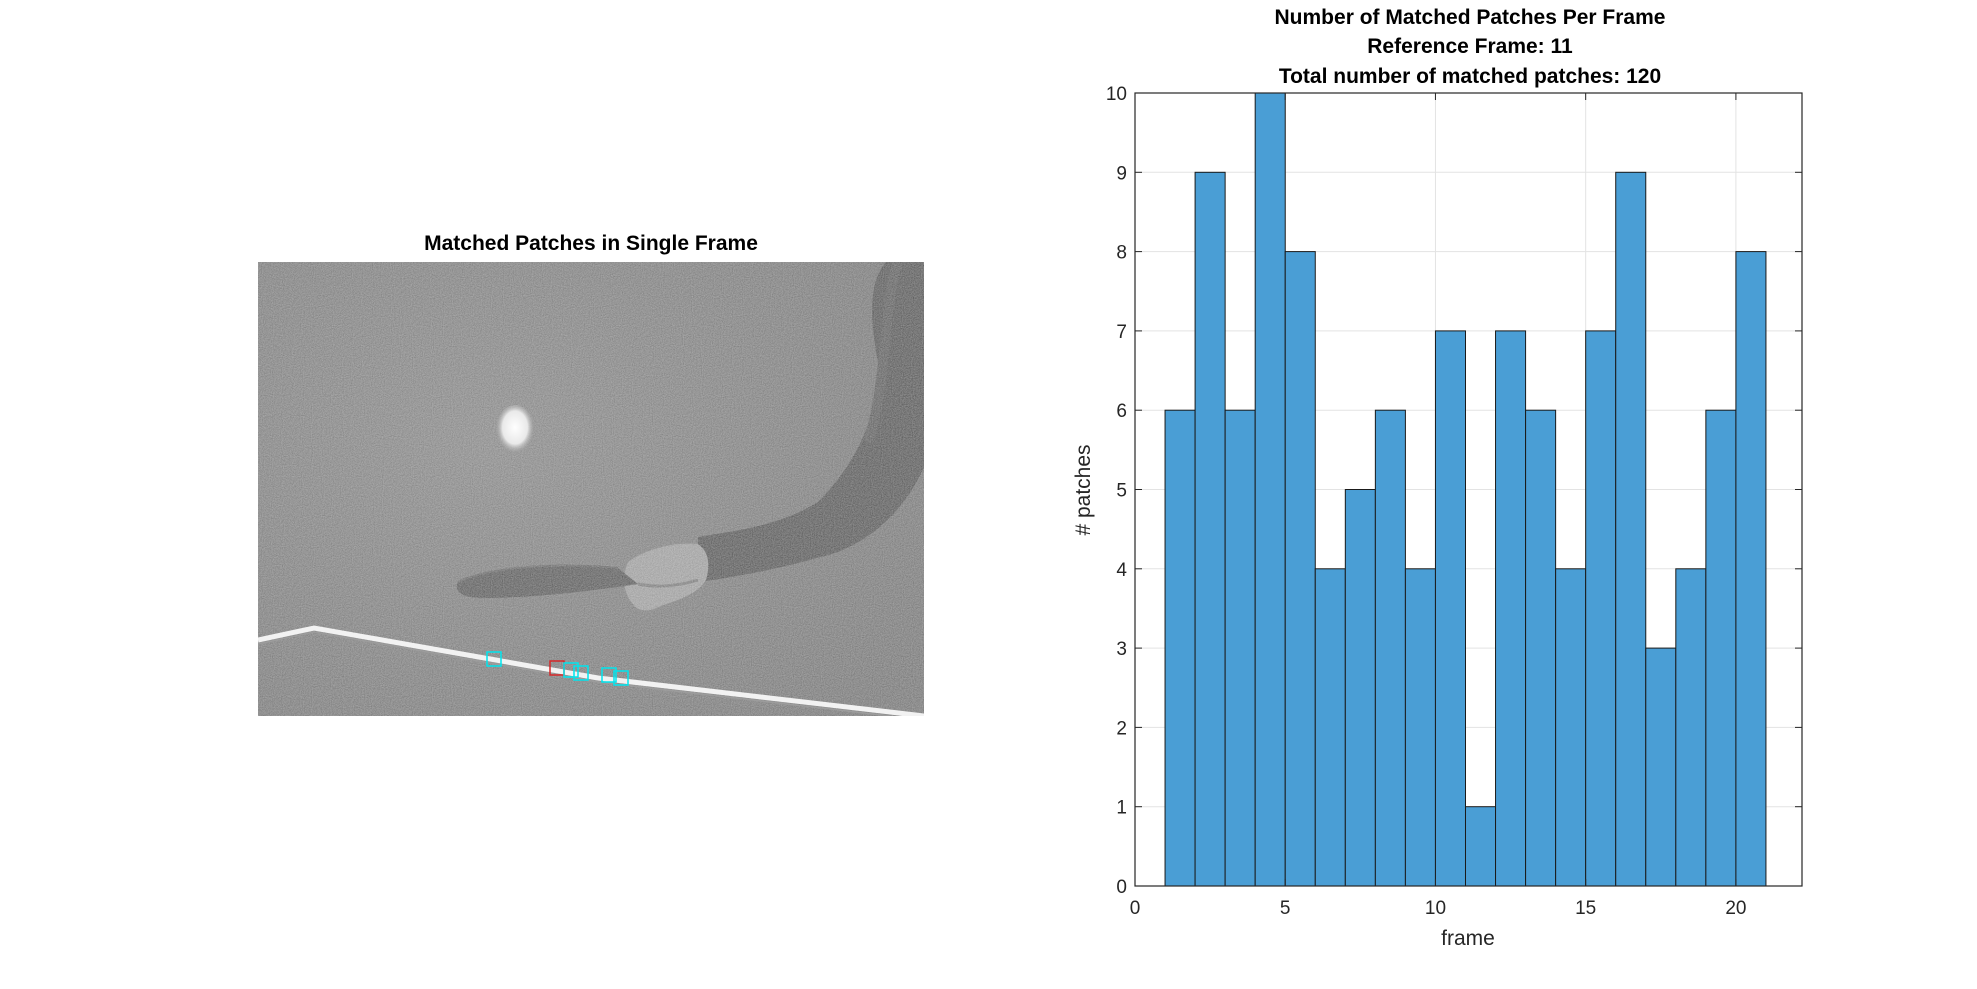 This screenshot has width=1977, height=989. What do you see at coordinates (1121, 808) in the screenshot?
I see `y-tick-label: 1` at bounding box center [1121, 808].